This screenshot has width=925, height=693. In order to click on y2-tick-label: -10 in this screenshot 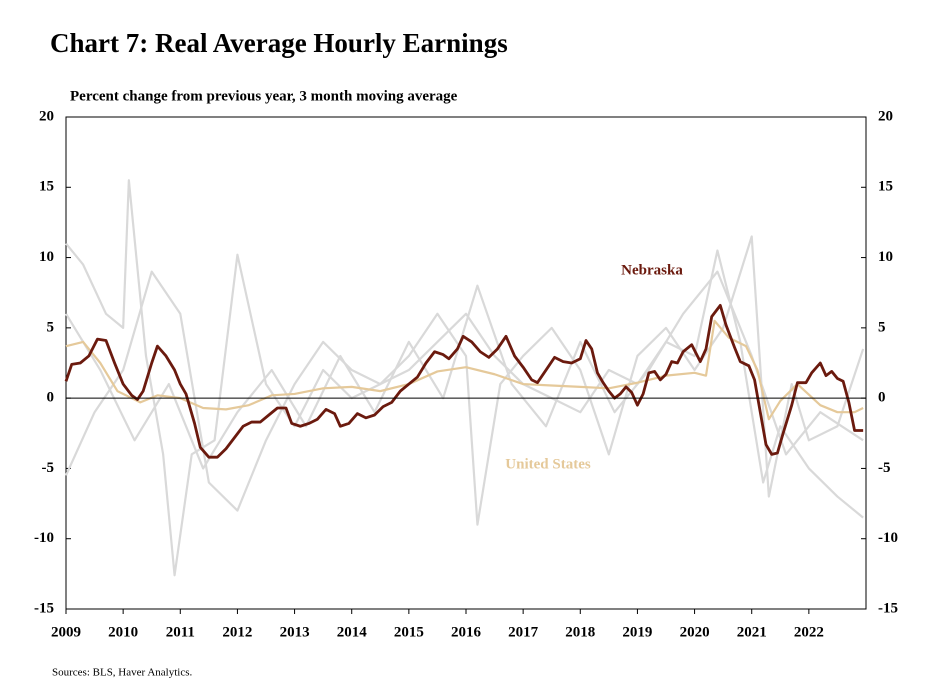, I will do `click(888, 538)`.